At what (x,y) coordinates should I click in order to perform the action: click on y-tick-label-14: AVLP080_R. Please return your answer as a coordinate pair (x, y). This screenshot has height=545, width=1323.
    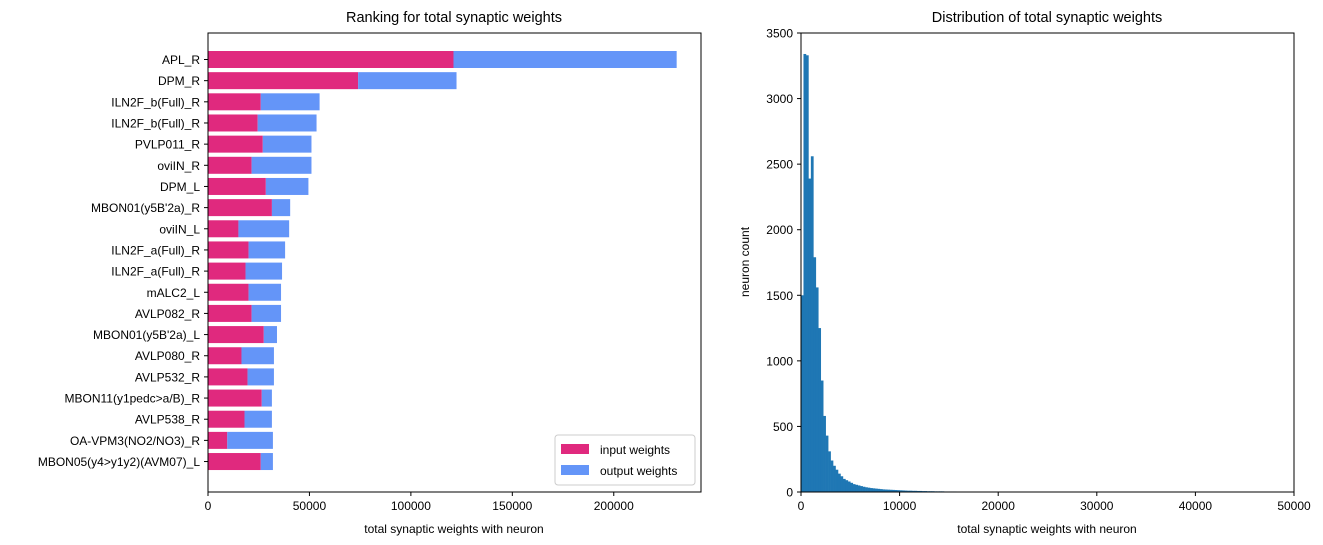
    Looking at the image, I should click on (167, 356).